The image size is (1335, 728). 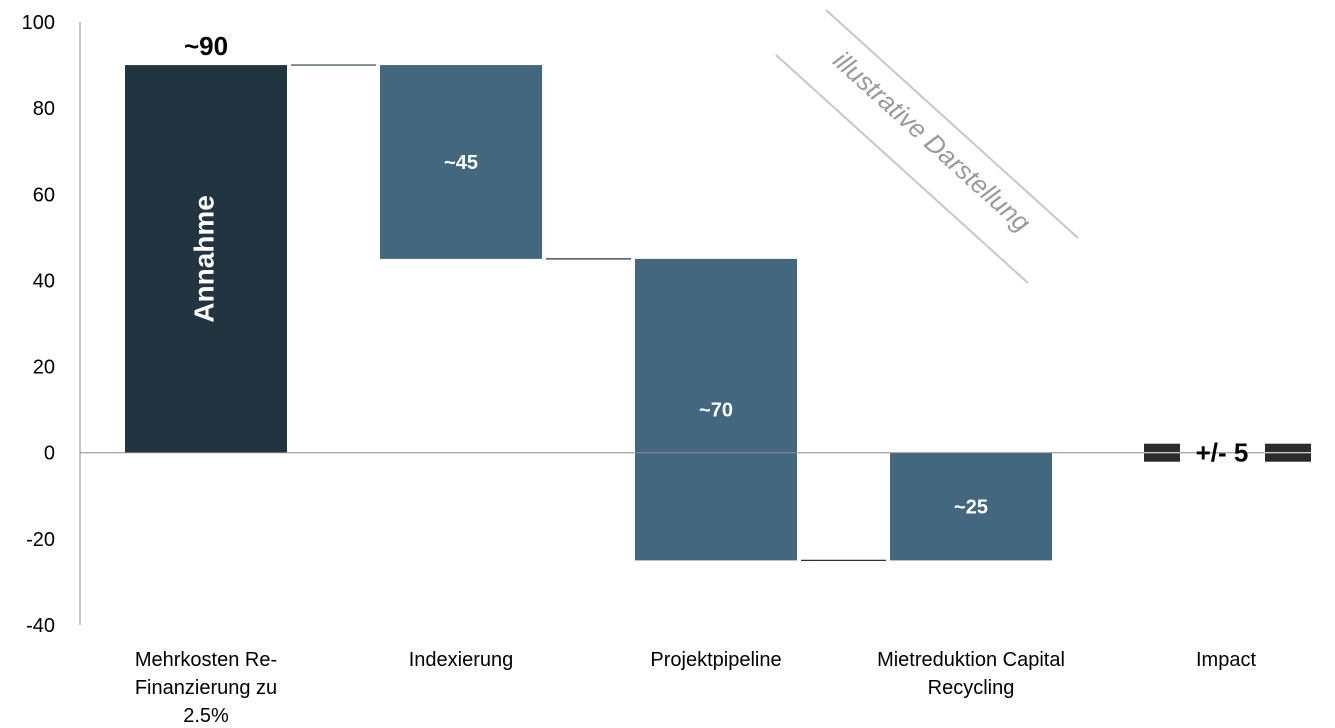 What do you see at coordinates (1222, 453) in the screenshot?
I see `impact-value-label: +/- 5` at bounding box center [1222, 453].